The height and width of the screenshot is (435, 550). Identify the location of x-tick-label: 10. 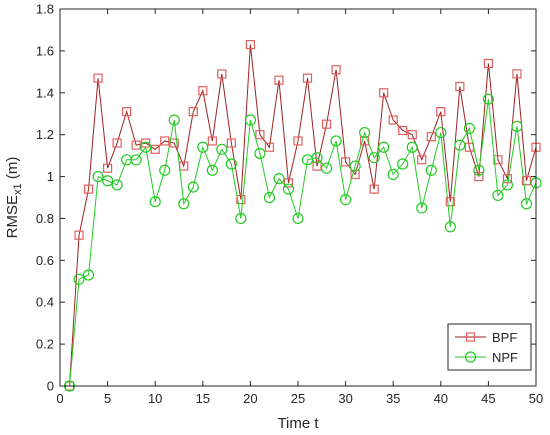
(155, 398).